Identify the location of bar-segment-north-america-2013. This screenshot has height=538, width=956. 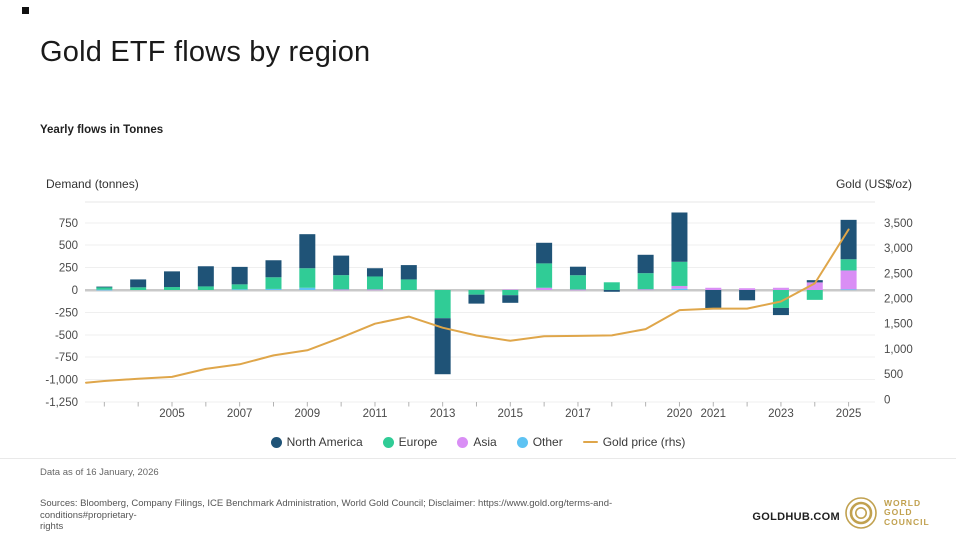
(442, 346).